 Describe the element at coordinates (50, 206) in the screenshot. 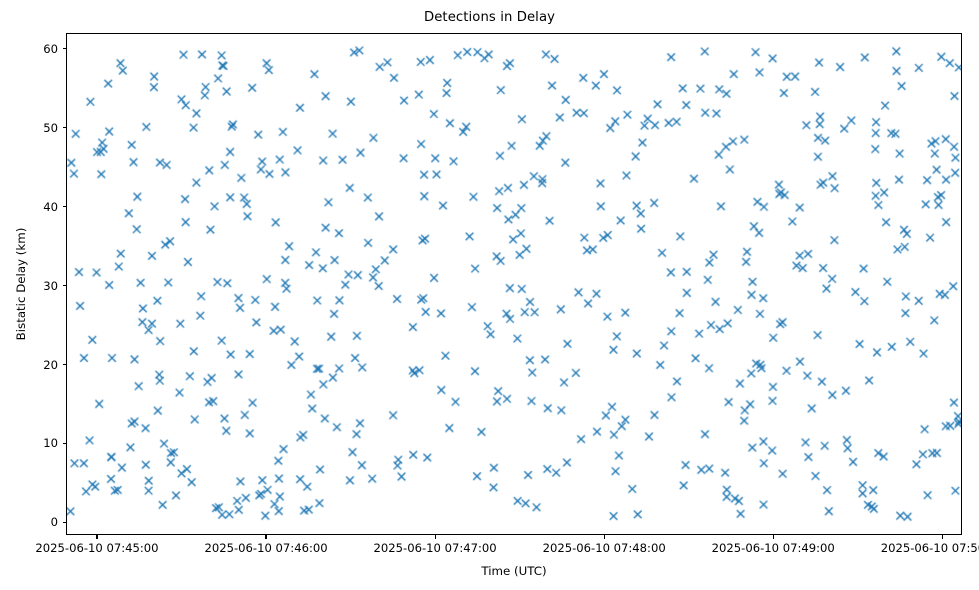

I see `y-tick-label: 40` at that location.